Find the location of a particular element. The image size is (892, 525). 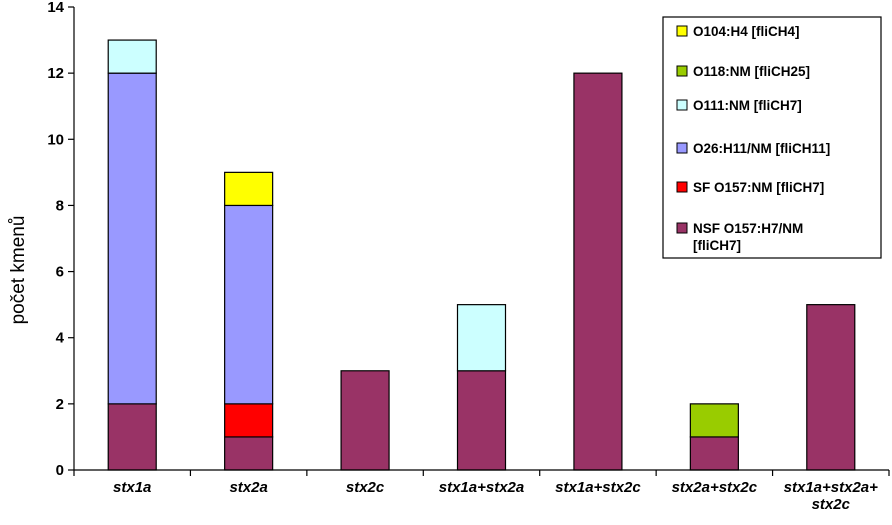

y-tick-label: 8 is located at coordinates (60, 205).